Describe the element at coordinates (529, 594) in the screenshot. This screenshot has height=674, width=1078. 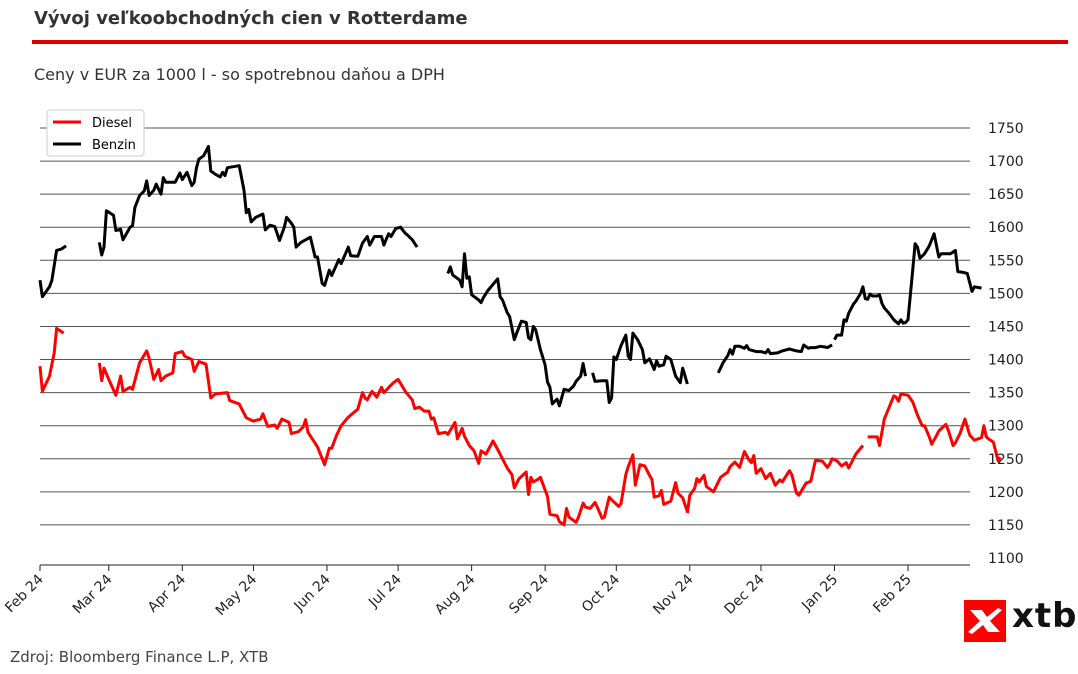
I see `x-tick-label: Sep 24` at that location.